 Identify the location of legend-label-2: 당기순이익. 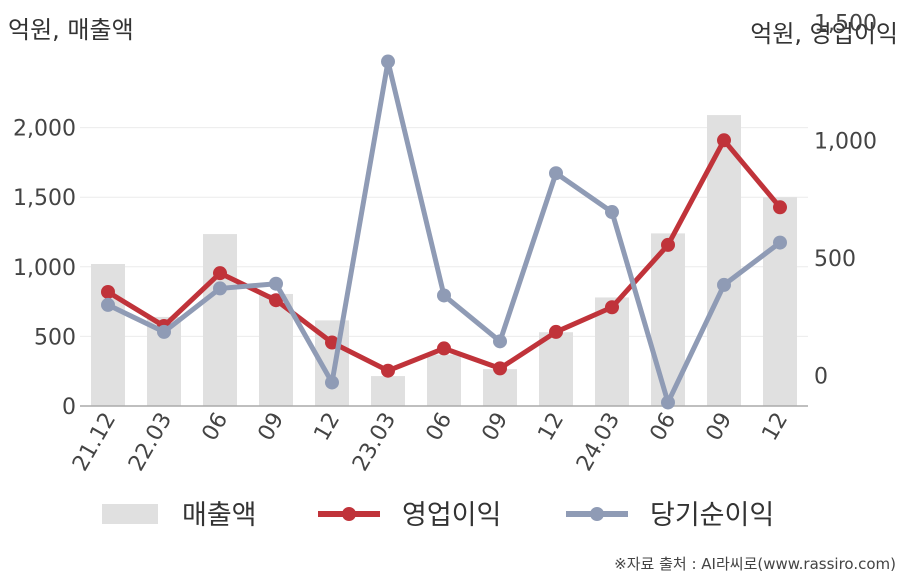
(712, 515).